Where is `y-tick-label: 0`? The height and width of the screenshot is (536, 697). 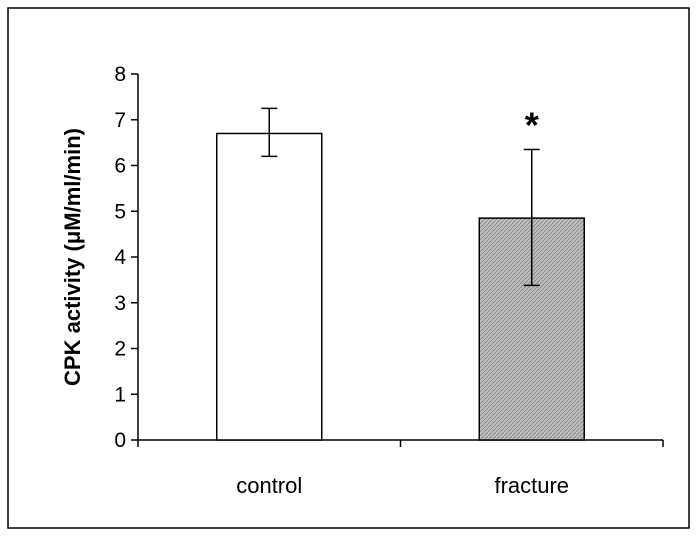 y-tick-label: 0 is located at coordinates (120, 440).